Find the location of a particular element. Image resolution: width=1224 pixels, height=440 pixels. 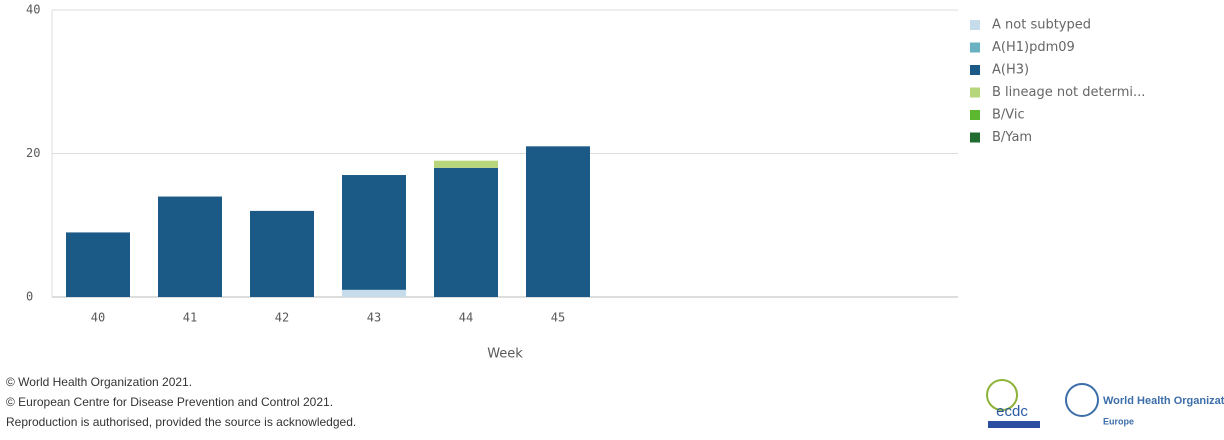

logo-bar is located at coordinates (1014, 424).